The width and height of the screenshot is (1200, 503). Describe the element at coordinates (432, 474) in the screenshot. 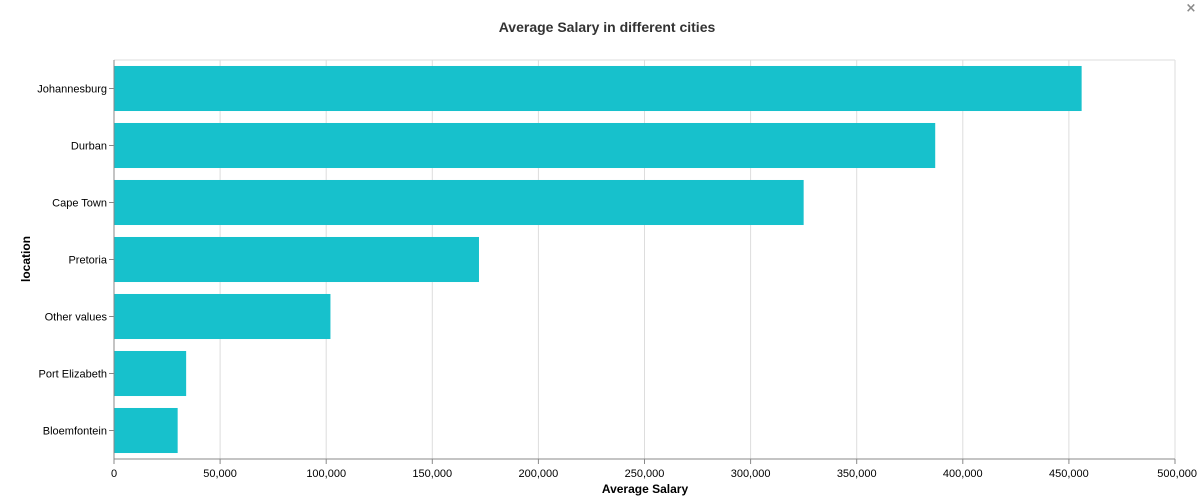

I see `x-tick-label: 150,000` at that location.